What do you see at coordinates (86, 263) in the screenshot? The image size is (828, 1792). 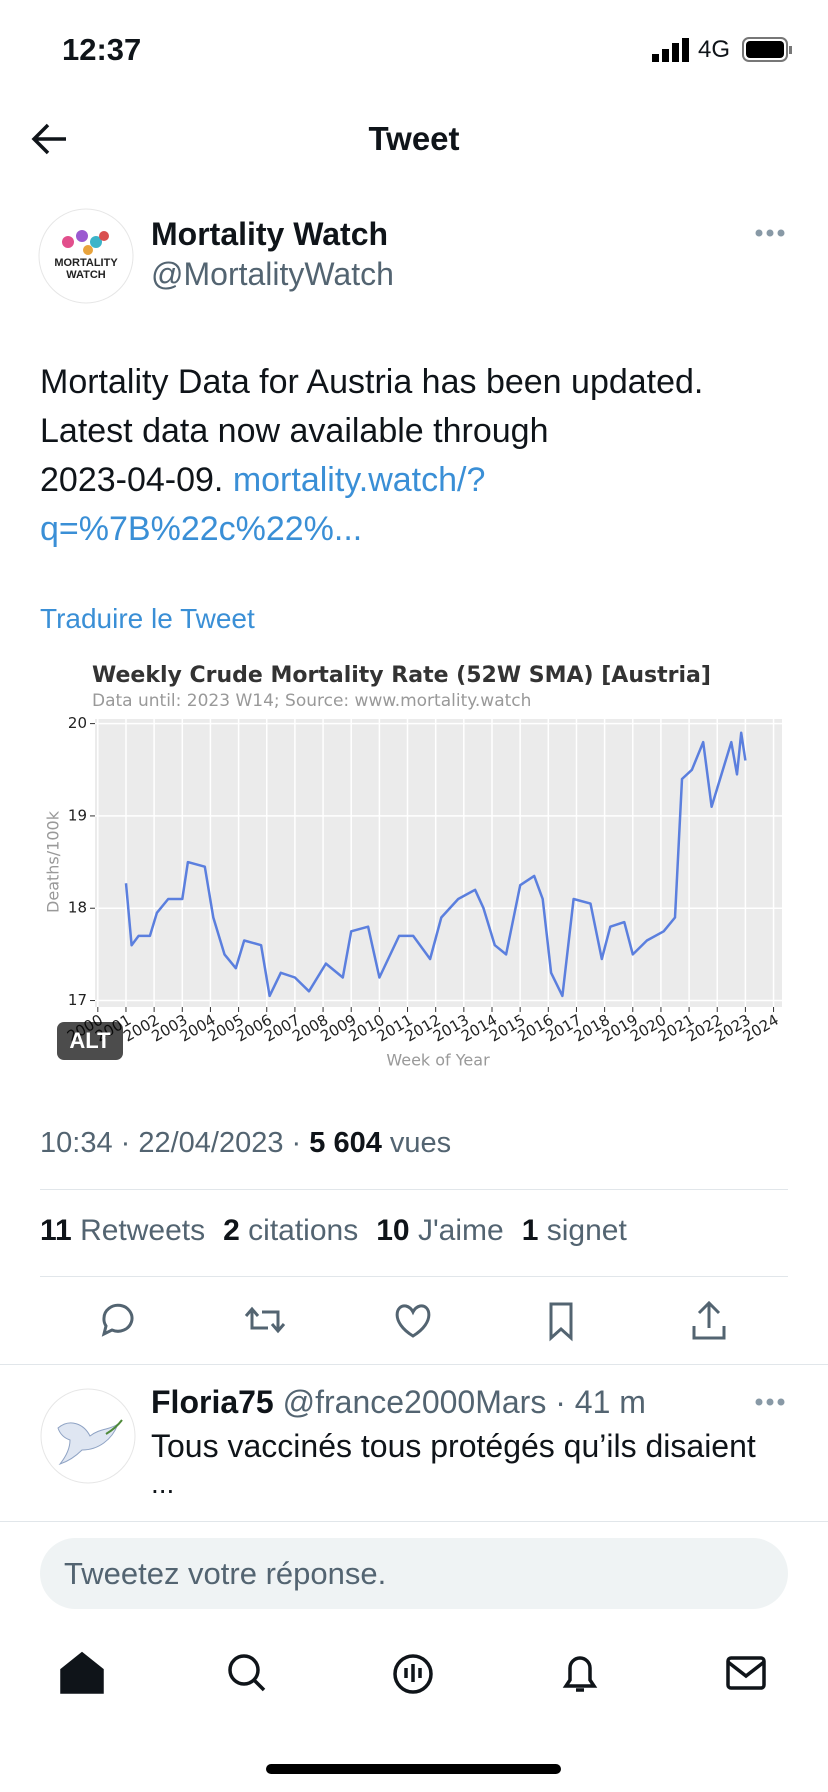 I see `avatar-text: MORTALITY` at bounding box center [86, 263].